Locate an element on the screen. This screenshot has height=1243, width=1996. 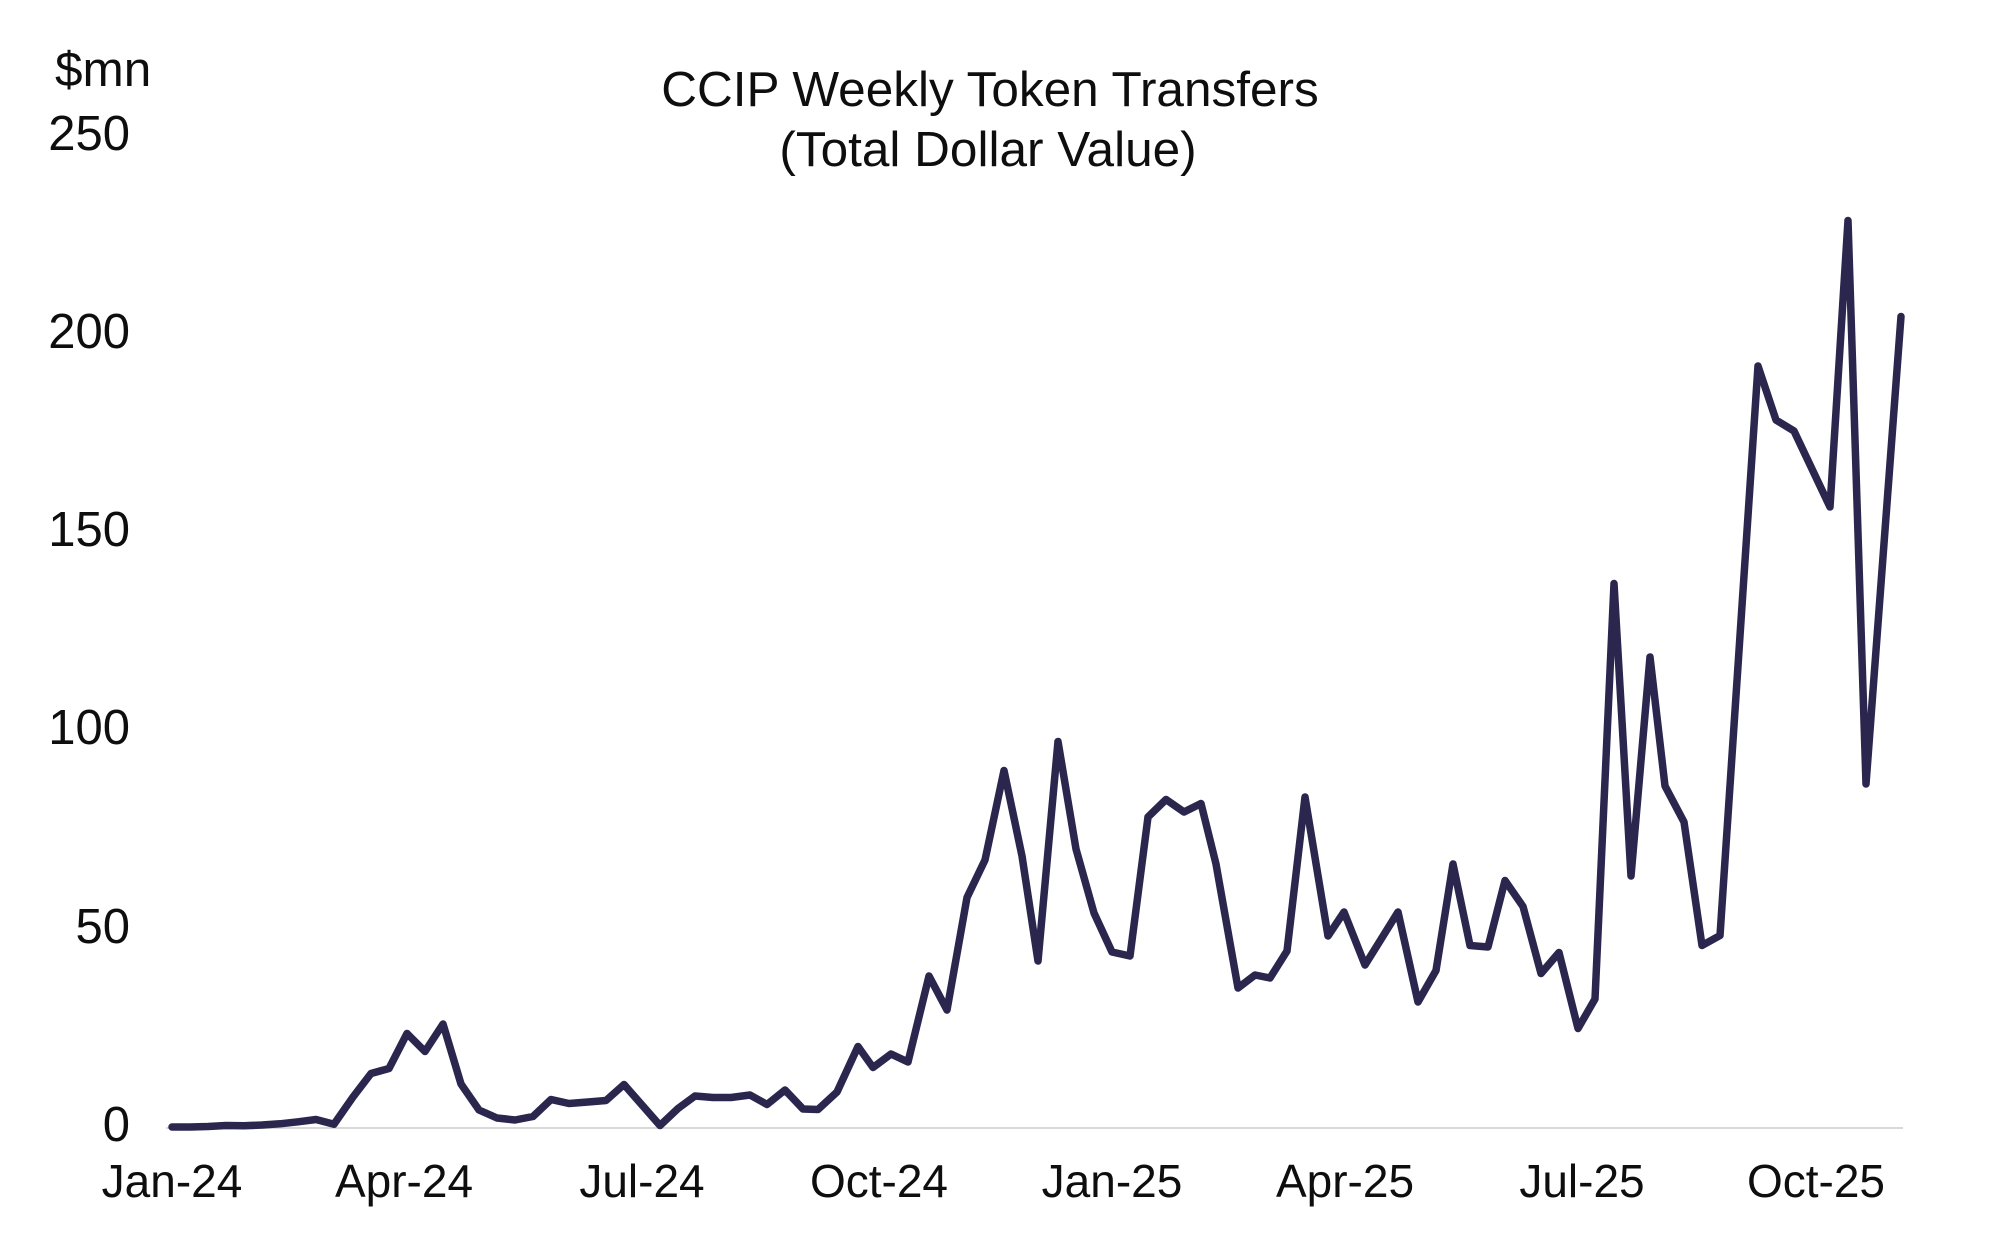
svg-text: (Total Dollar Value) is located at coordinates (987, 149).